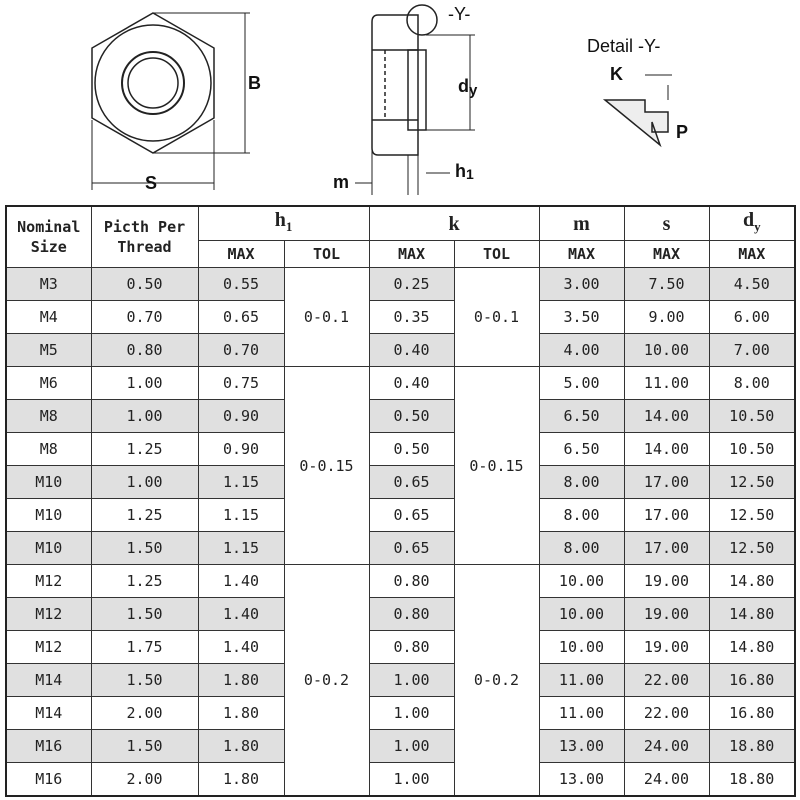 This screenshot has width=800, height=800. I want to click on data-row: M8 1.25 0.90 0.50 6.50 14.00 10.50, so click(400, 449).